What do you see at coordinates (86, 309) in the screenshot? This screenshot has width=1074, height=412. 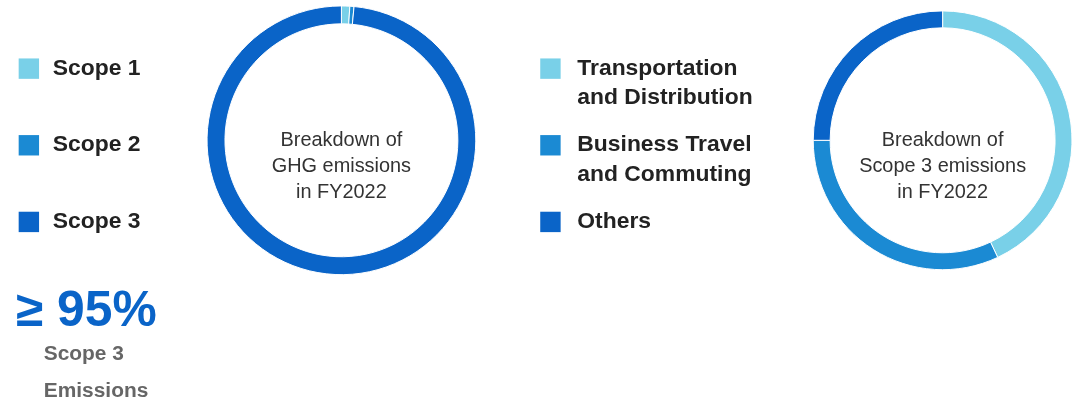 I see `text: ≥ 95%` at bounding box center [86, 309].